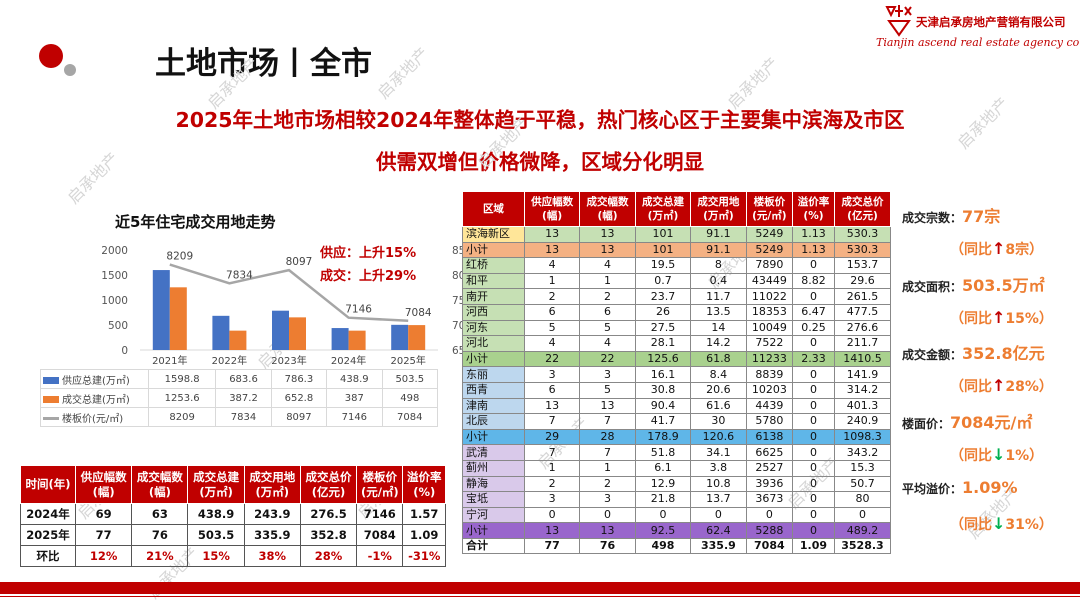 The image size is (1080, 608). Describe the element at coordinates (769, 437) in the screenshot. I see `table-cell: 6138` at that location.